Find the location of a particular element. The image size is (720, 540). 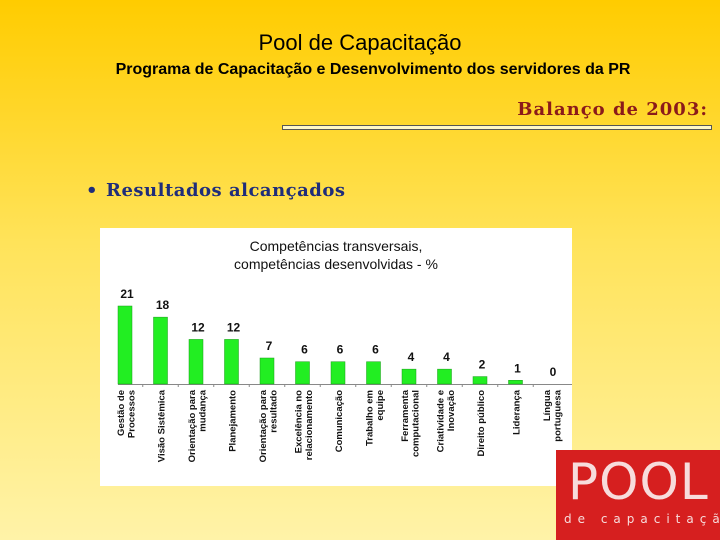

category-label: Orientação paramudança is located at coordinates (198, 425).